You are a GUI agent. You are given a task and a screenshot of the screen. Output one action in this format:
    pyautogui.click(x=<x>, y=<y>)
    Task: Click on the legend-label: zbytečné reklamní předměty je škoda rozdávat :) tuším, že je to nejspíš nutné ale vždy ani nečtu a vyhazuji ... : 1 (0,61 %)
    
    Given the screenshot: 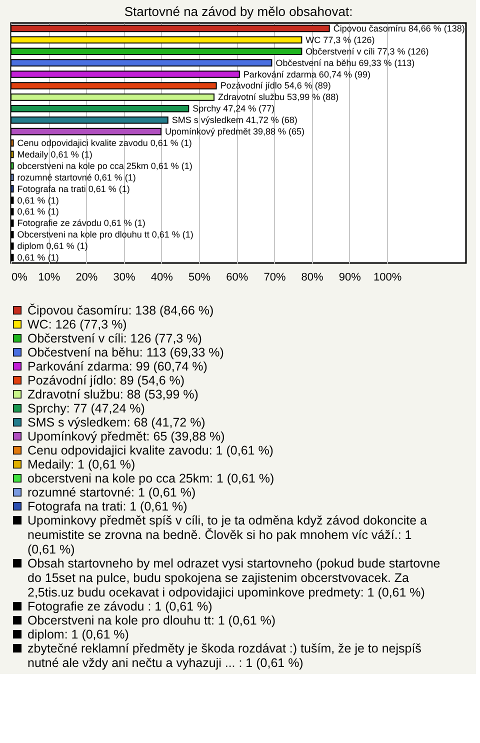 What is the action you would take?
    pyautogui.click(x=225, y=655)
    